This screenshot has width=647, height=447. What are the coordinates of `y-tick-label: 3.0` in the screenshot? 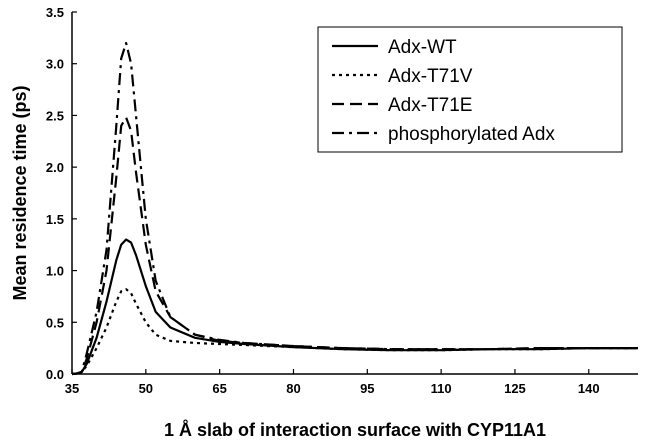 It's located at (55, 64).